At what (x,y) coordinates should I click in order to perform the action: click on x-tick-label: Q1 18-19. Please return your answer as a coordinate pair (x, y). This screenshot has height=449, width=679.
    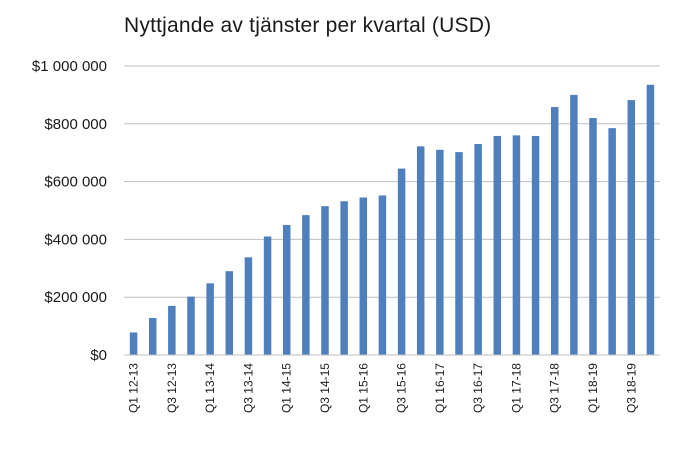
    Looking at the image, I should click on (593, 388).